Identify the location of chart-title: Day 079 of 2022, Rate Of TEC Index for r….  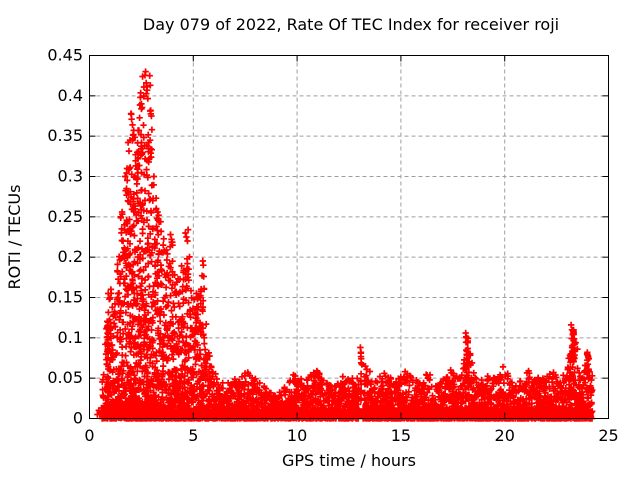
(351, 24).